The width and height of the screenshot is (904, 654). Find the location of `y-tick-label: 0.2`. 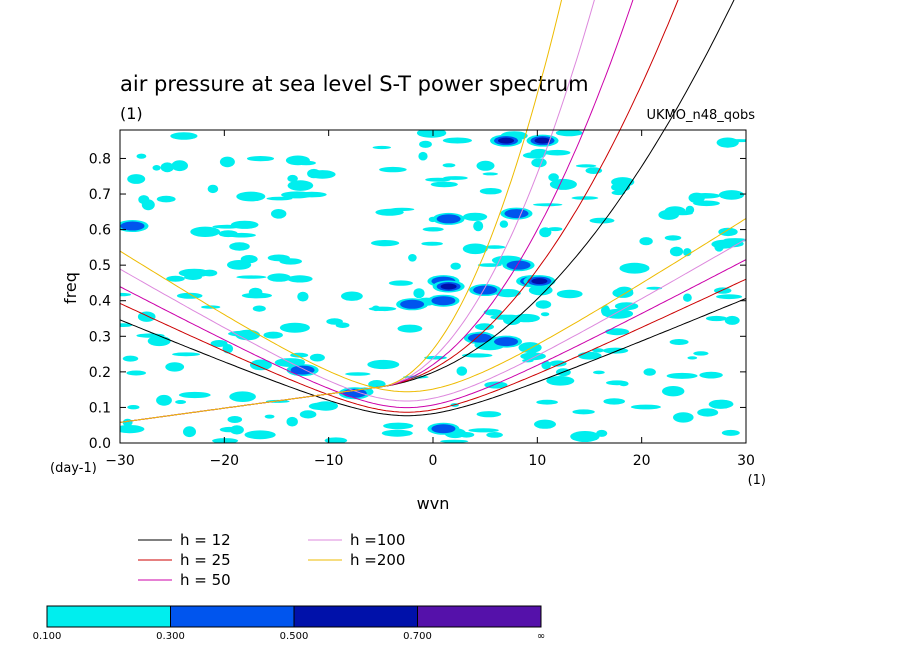

y-tick-label: 0.2 is located at coordinates (100, 373).